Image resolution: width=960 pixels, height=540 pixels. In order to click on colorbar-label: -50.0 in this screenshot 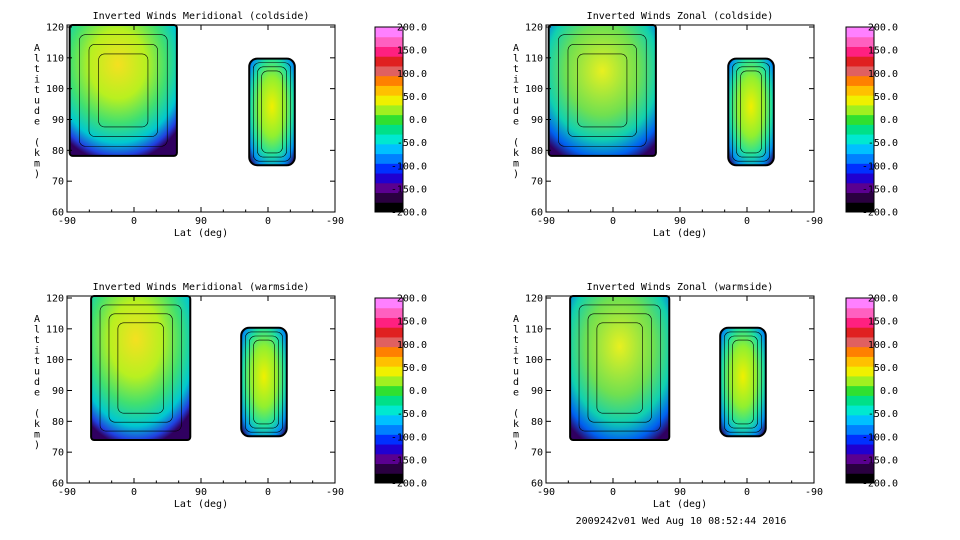, I will do `click(412, 414)`.